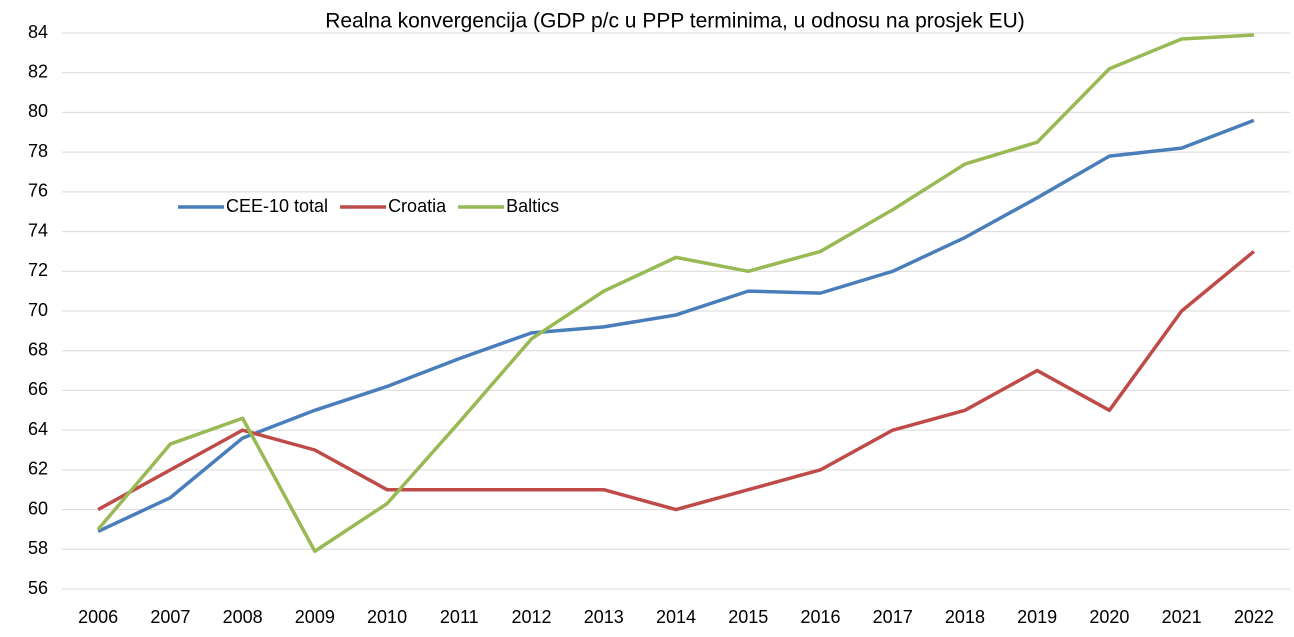  I want to click on y-tick-label: 64, so click(38, 429).